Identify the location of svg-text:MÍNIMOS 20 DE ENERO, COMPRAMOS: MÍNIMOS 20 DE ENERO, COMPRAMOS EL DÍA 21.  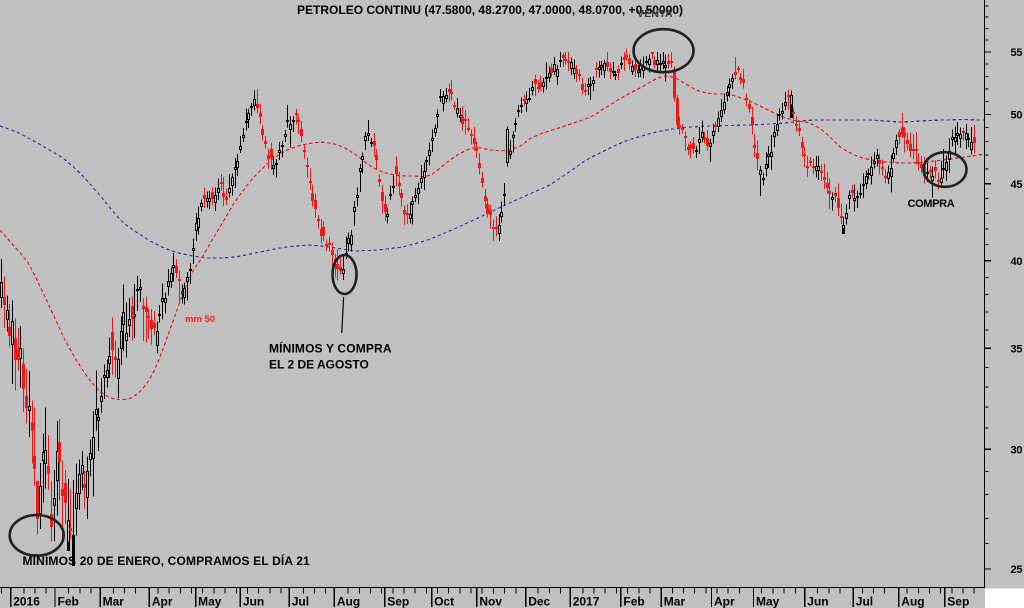
(167, 560).